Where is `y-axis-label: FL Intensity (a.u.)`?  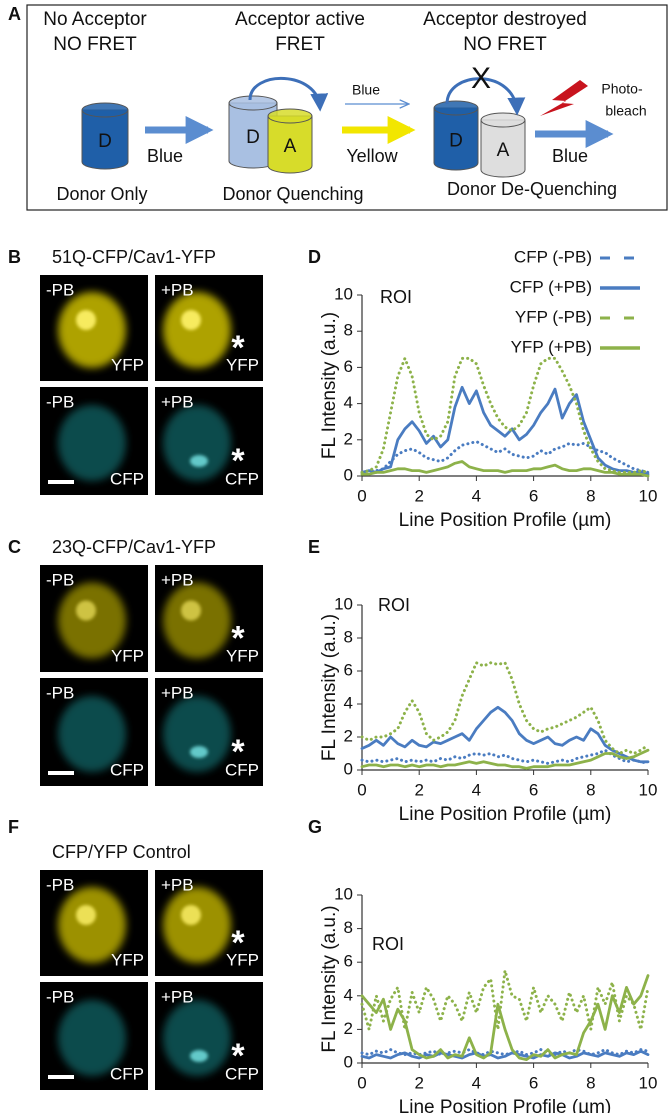 y-axis-label: FL Intensity (a.u.) is located at coordinates (329, 687).